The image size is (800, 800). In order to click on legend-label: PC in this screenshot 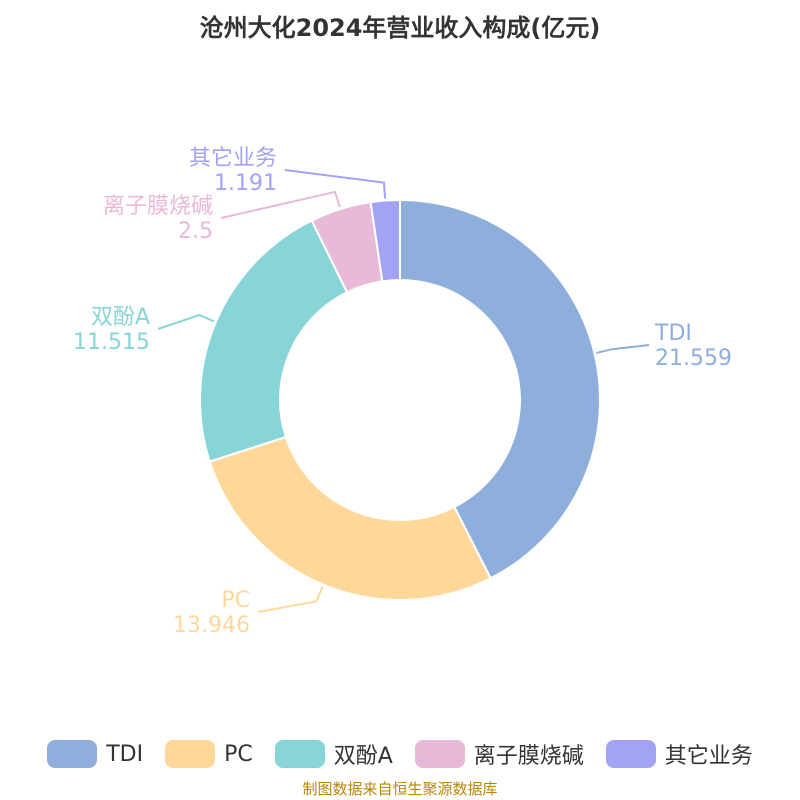, I will do `click(238, 754)`.